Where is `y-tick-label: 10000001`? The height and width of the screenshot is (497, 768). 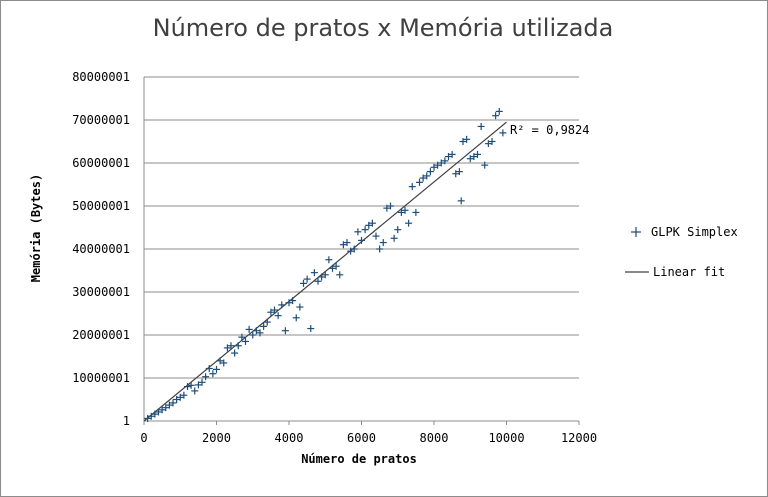 y-tick-label: 10000001 is located at coordinates (101, 378).